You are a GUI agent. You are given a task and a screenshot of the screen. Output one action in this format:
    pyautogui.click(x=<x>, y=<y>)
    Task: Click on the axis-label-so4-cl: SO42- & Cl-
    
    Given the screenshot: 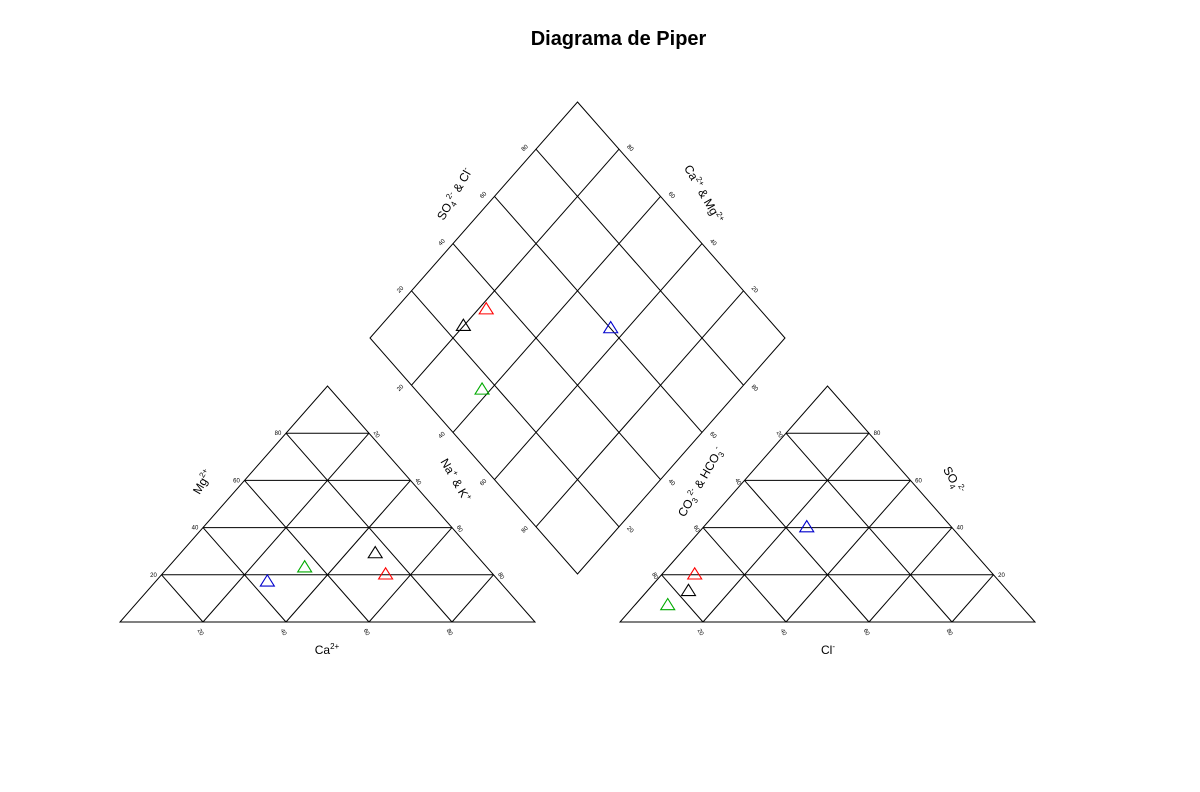 What is the action you would take?
    pyautogui.click(x=455, y=194)
    